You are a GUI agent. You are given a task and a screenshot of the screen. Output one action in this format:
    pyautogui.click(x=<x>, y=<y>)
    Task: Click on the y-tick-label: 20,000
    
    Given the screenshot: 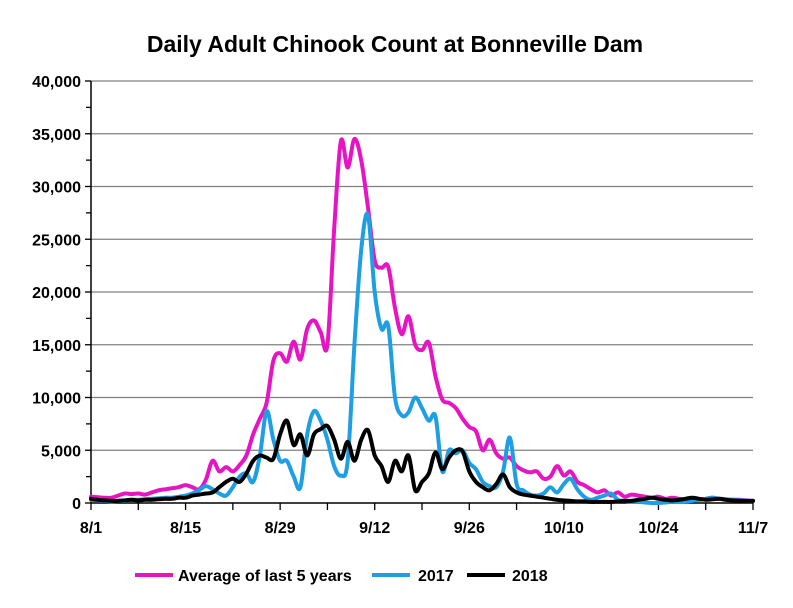 What is the action you would take?
    pyautogui.click(x=56, y=293)
    